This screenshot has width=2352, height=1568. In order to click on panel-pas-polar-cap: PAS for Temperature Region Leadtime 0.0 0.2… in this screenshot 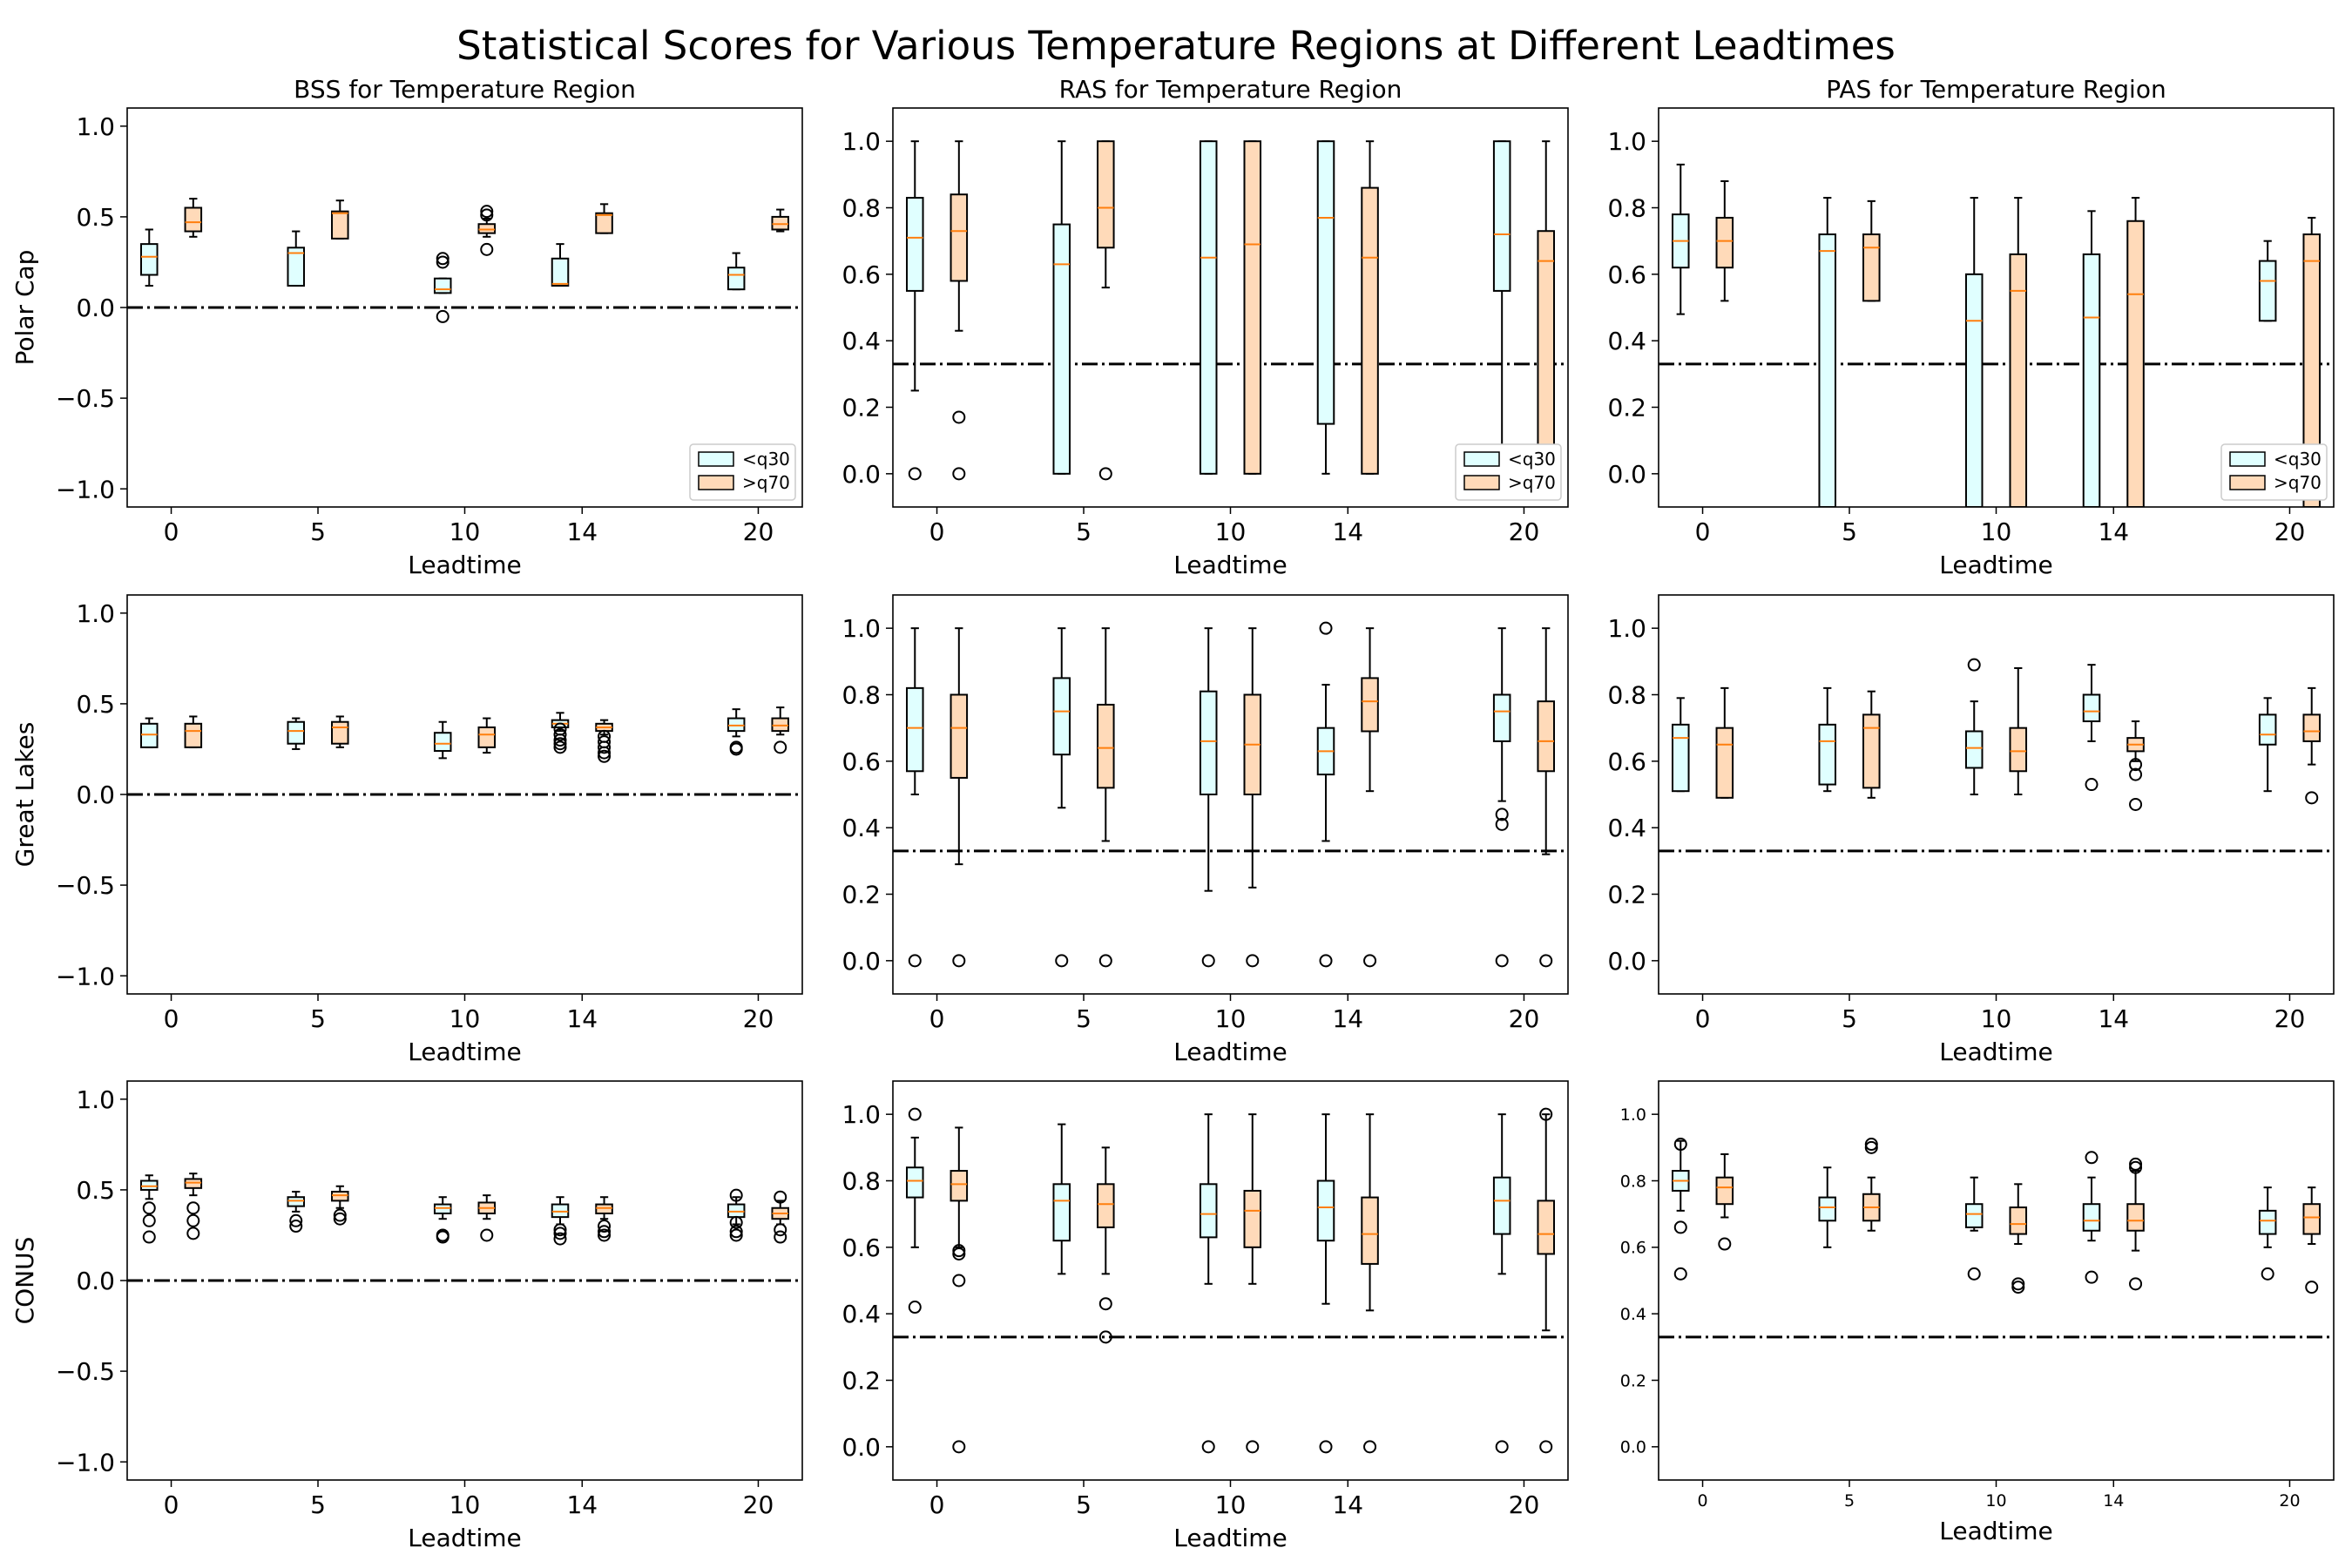, I will do `click(1971, 327)`.